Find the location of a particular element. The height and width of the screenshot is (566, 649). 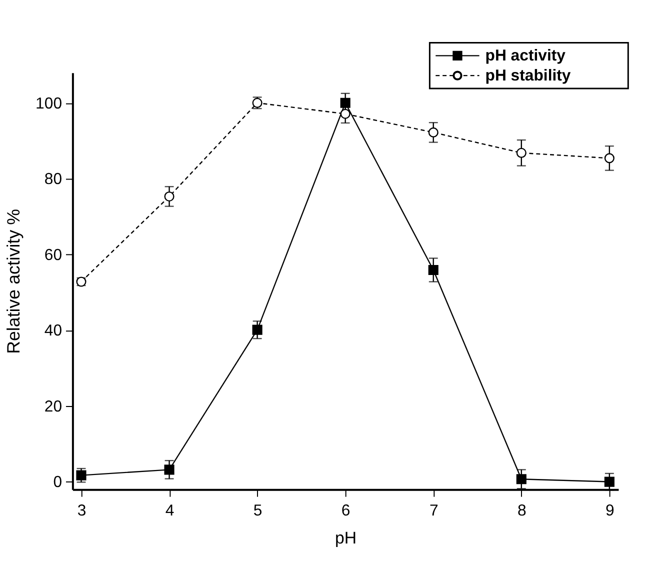

x-tick-label: 8 is located at coordinates (521, 511).